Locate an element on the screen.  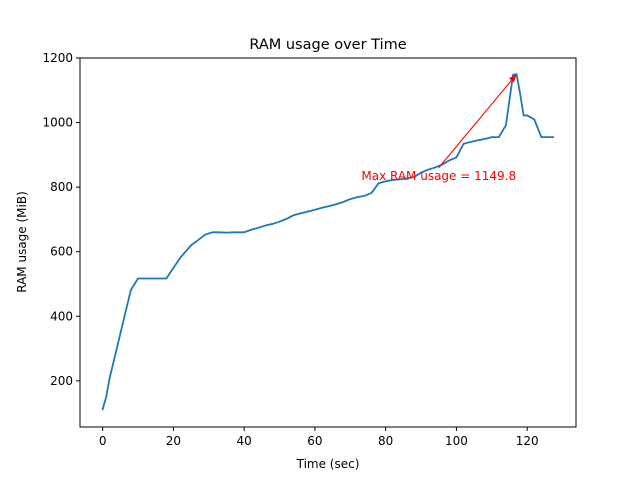
x-axis-label: Time (sec) is located at coordinates (328, 464).